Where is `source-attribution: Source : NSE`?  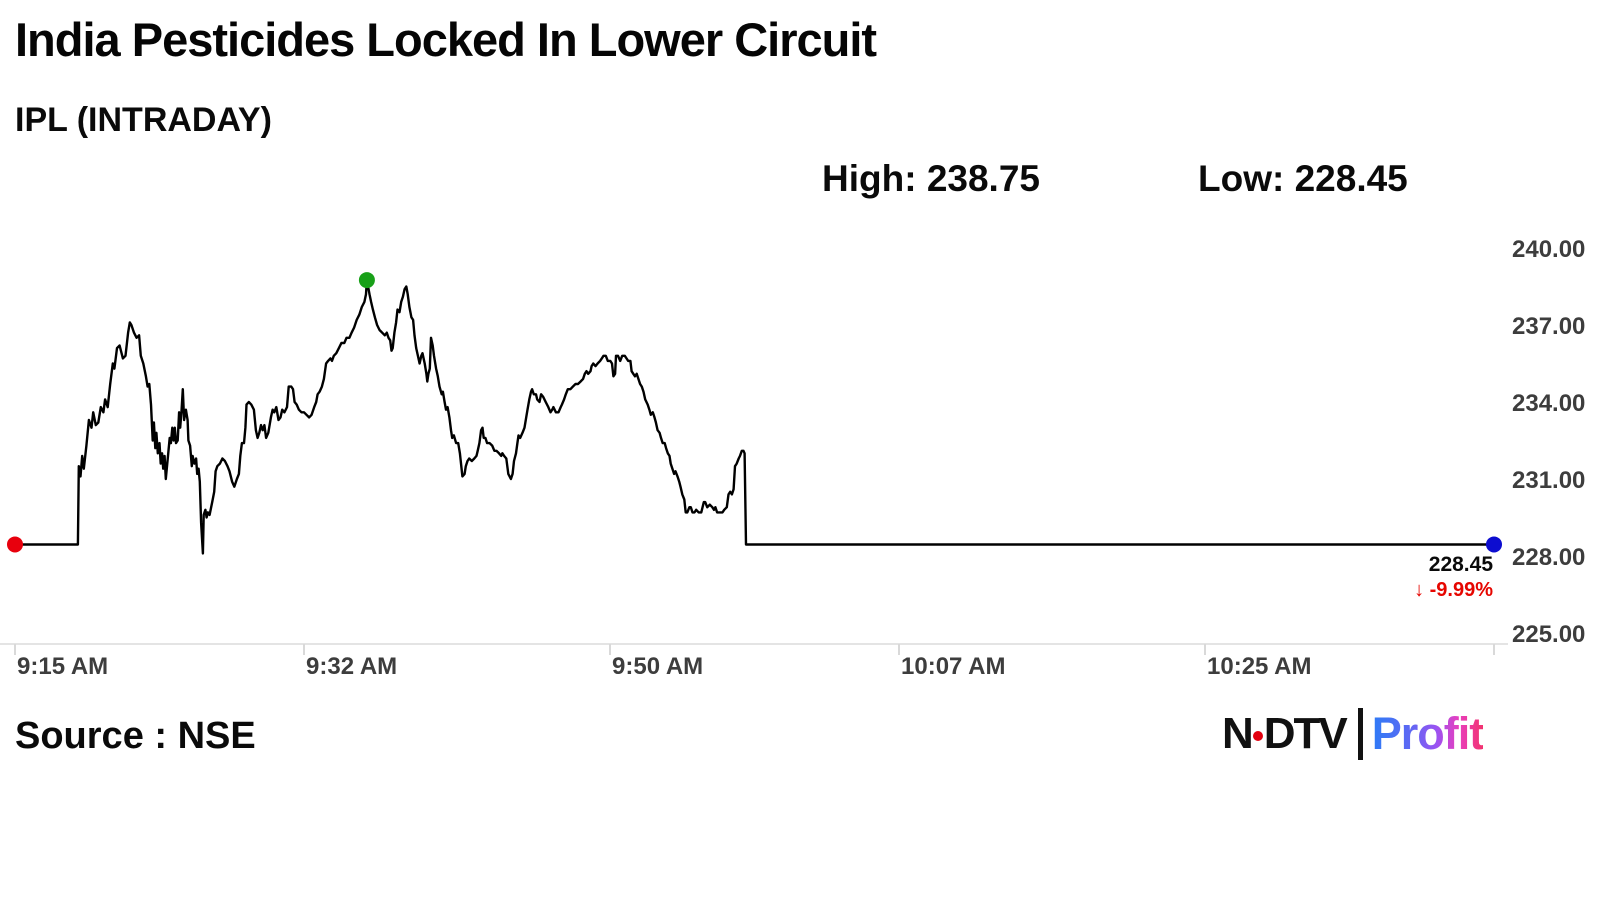 source-attribution: Source : NSE is located at coordinates (135, 736).